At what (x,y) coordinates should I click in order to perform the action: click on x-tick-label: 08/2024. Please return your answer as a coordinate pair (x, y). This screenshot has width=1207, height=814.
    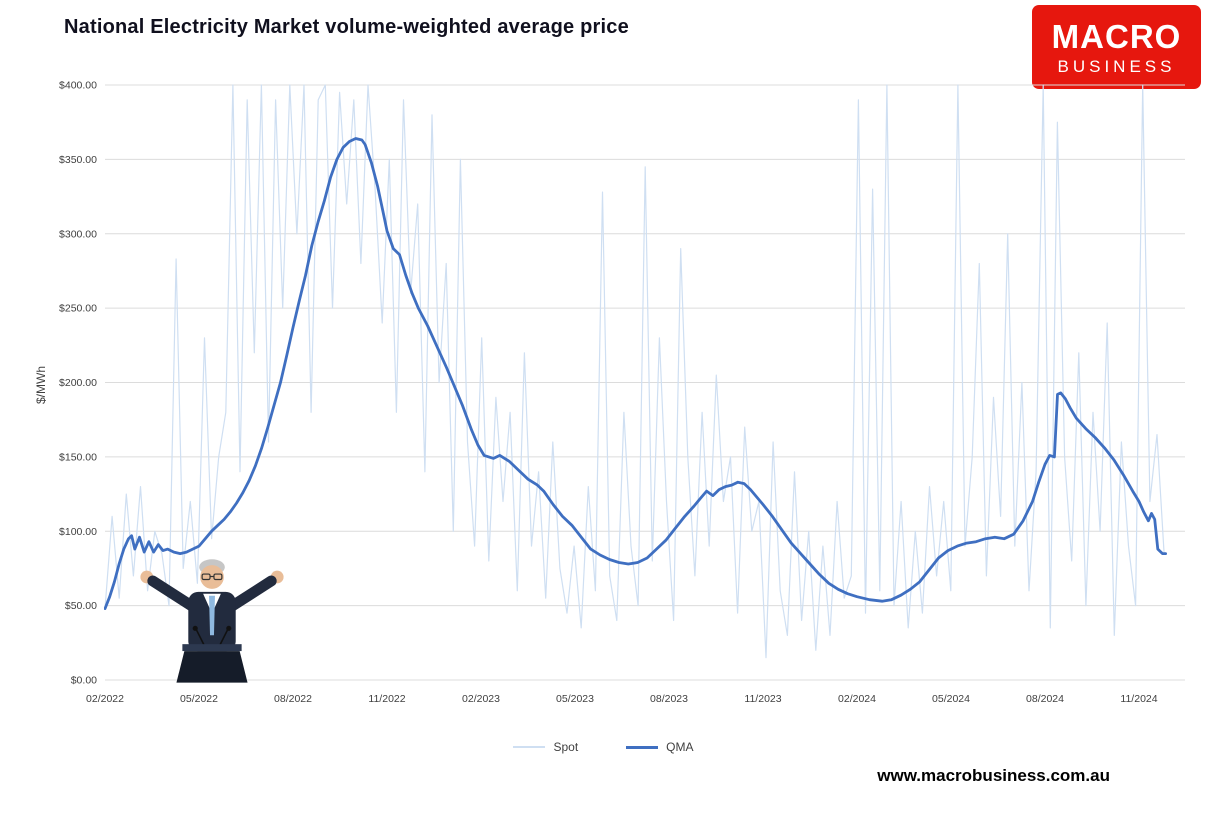
    Looking at the image, I should click on (1045, 699).